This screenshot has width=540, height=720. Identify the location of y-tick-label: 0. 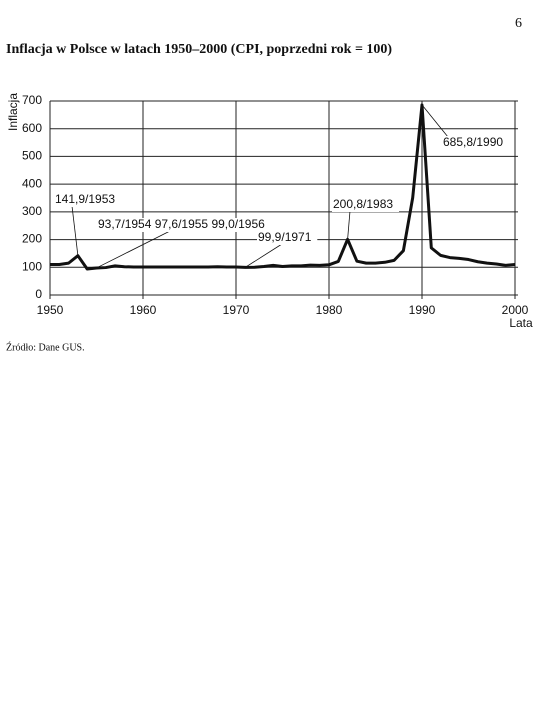
(38, 294).